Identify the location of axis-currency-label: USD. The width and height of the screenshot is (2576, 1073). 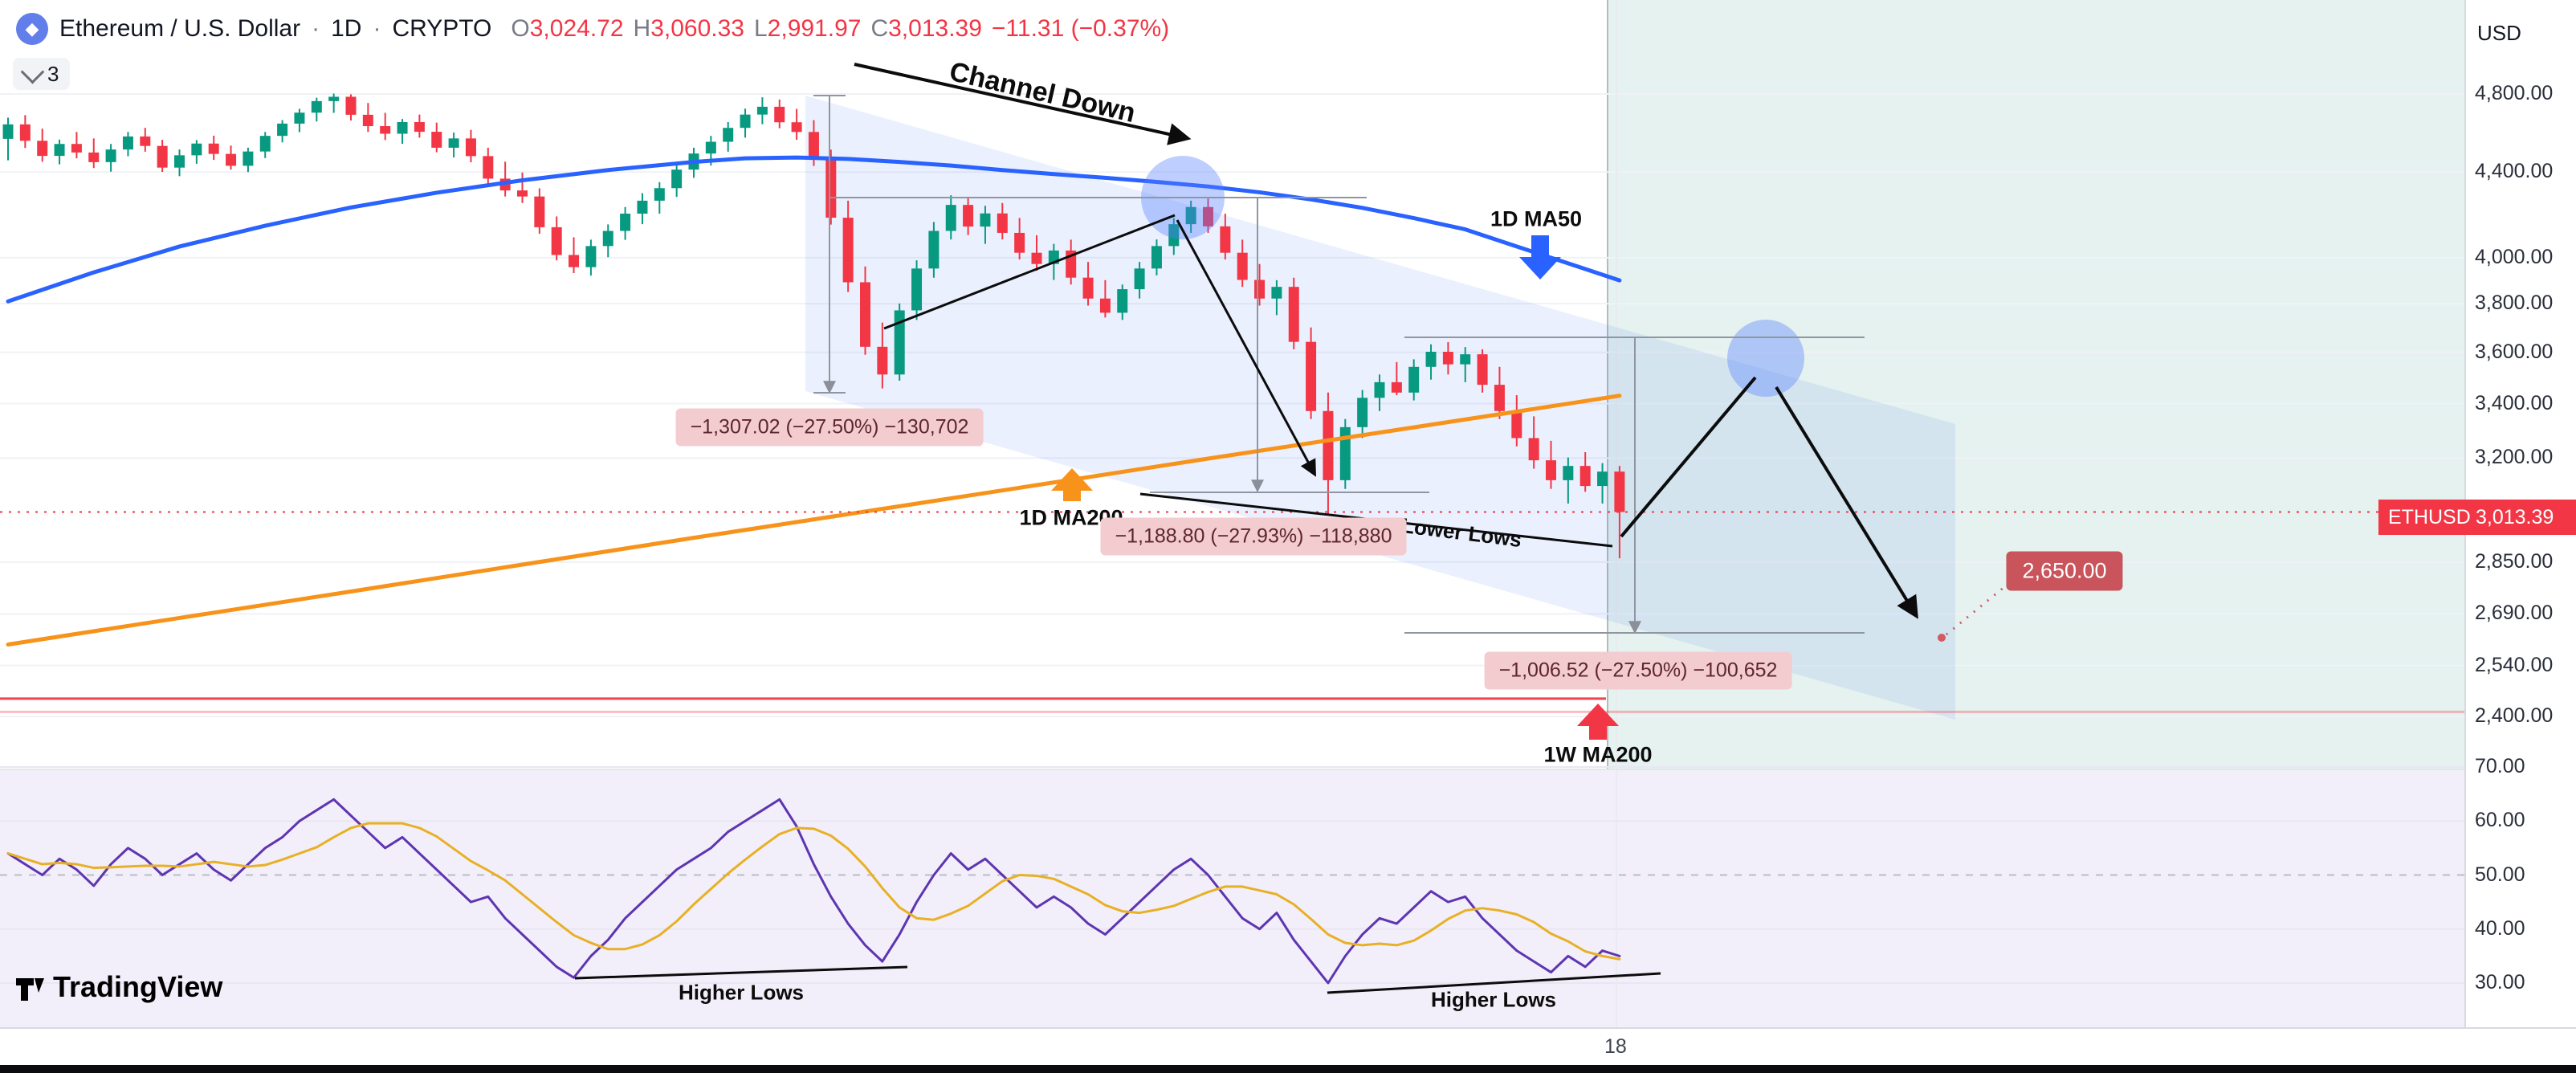
(2499, 33).